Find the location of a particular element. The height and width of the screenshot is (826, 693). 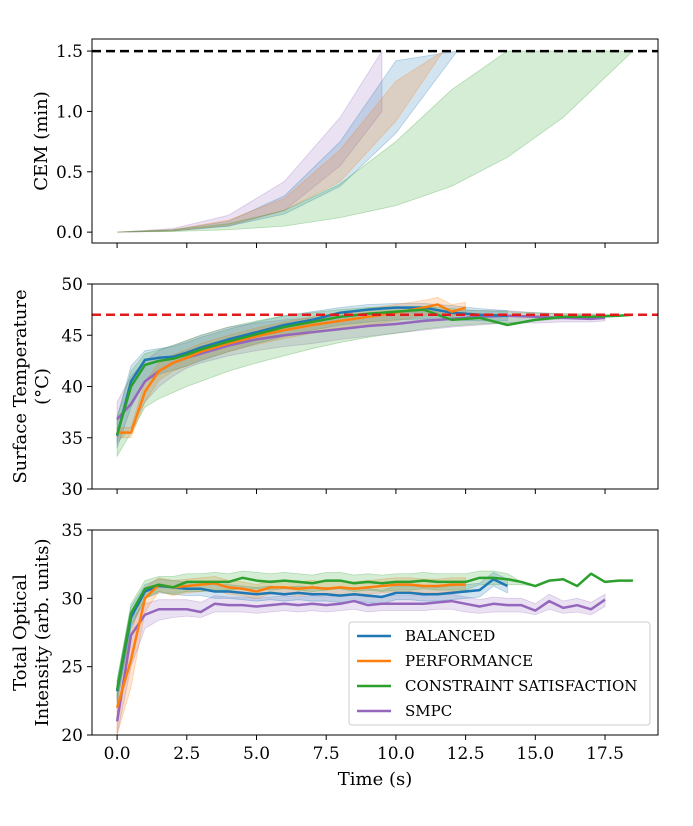

x-tick-label: 5.0 is located at coordinates (256, 754).